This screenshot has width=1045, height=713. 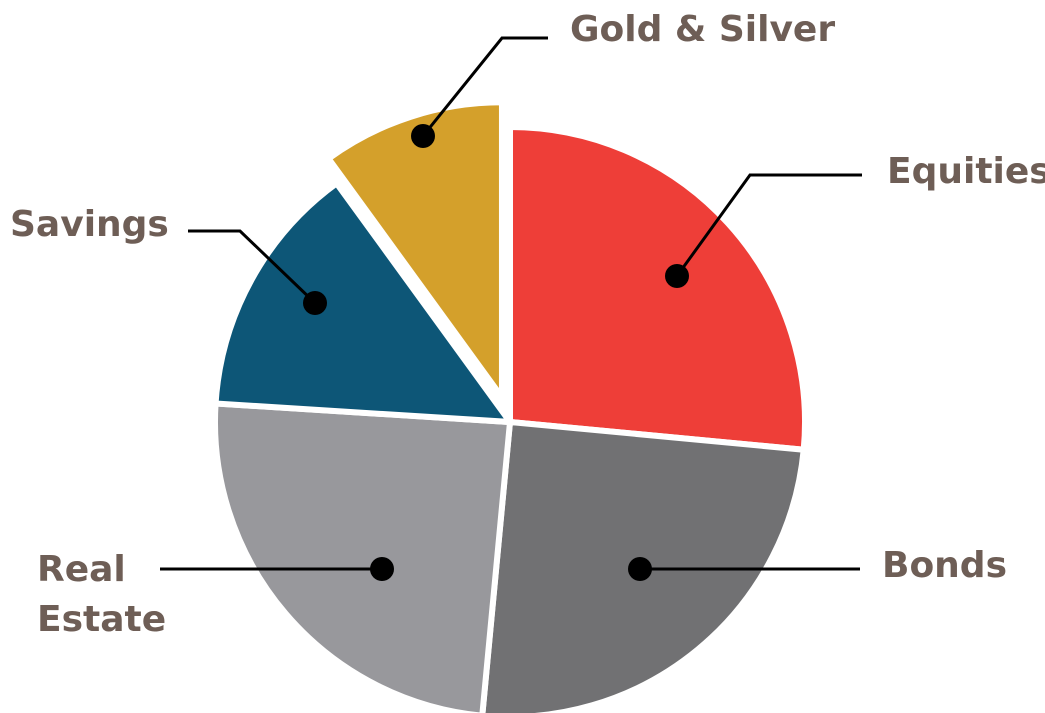 I want to click on slice-label-savings: Savings, so click(x=89, y=224).